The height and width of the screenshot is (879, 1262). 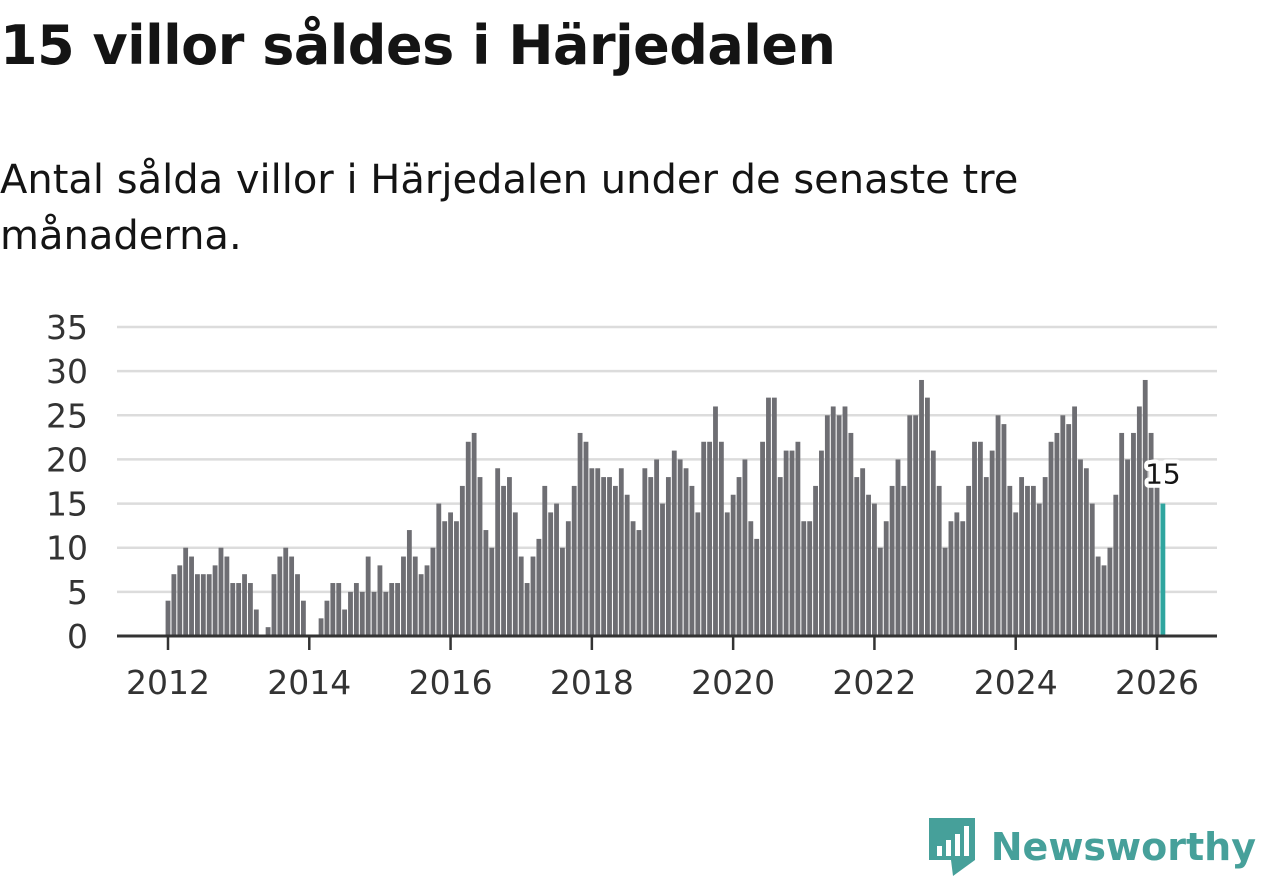 What do you see at coordinates (67, 415) in the screenshot?
I see `y-tick-label: 25` at bounding box center [67, 415].